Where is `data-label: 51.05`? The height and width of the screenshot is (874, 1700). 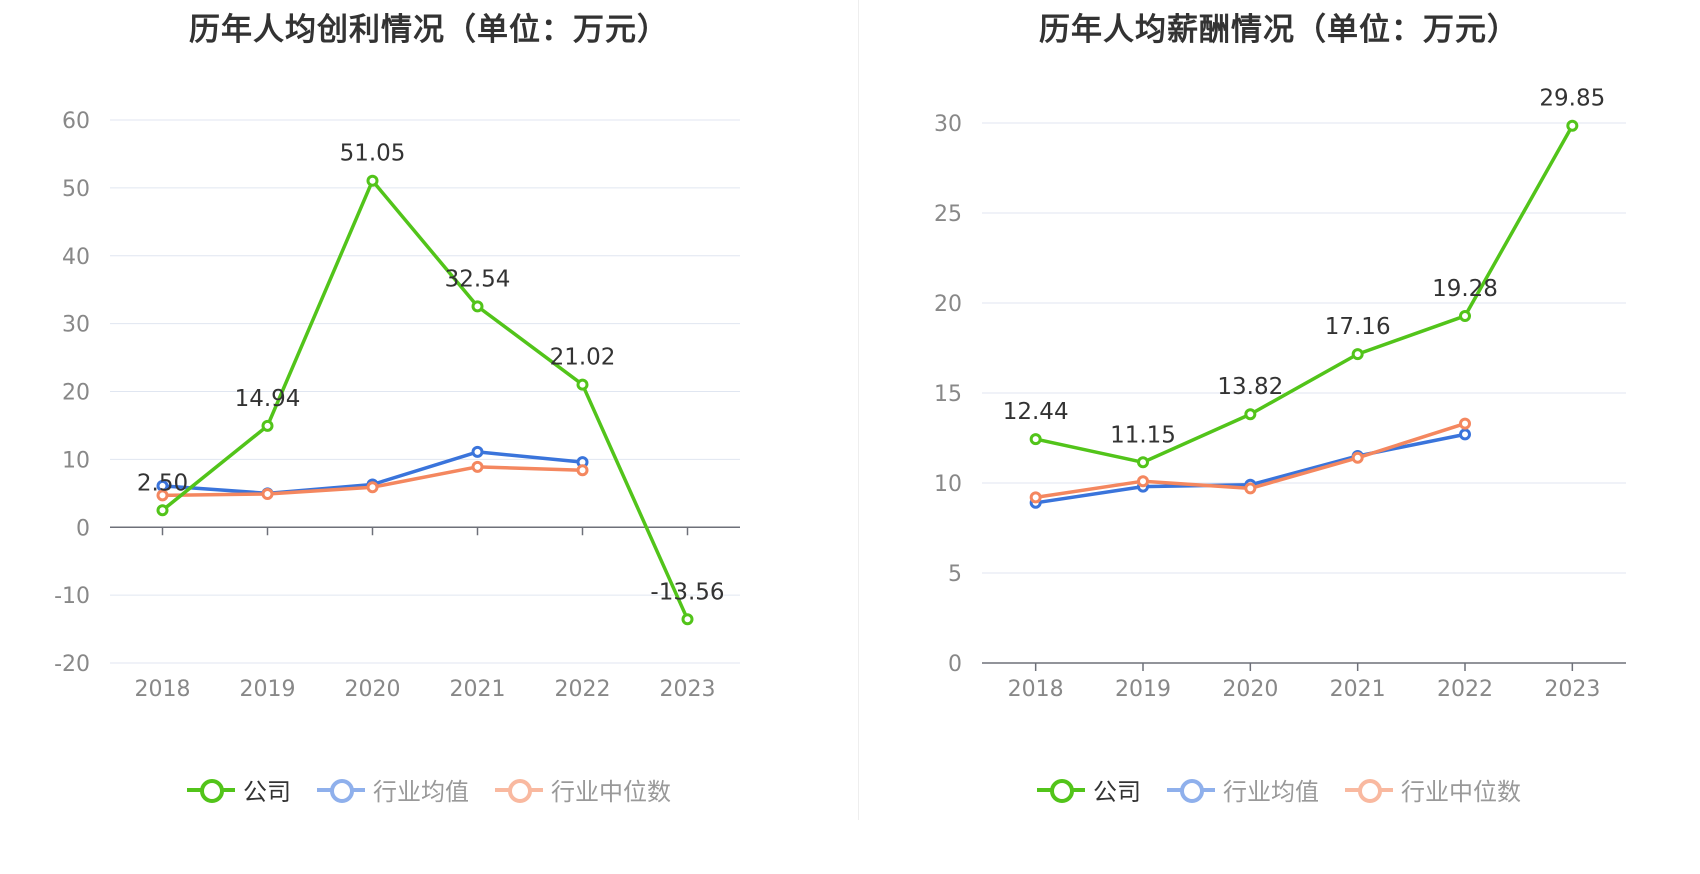 data-label: 51.05 is located at coordinates (373, 154).